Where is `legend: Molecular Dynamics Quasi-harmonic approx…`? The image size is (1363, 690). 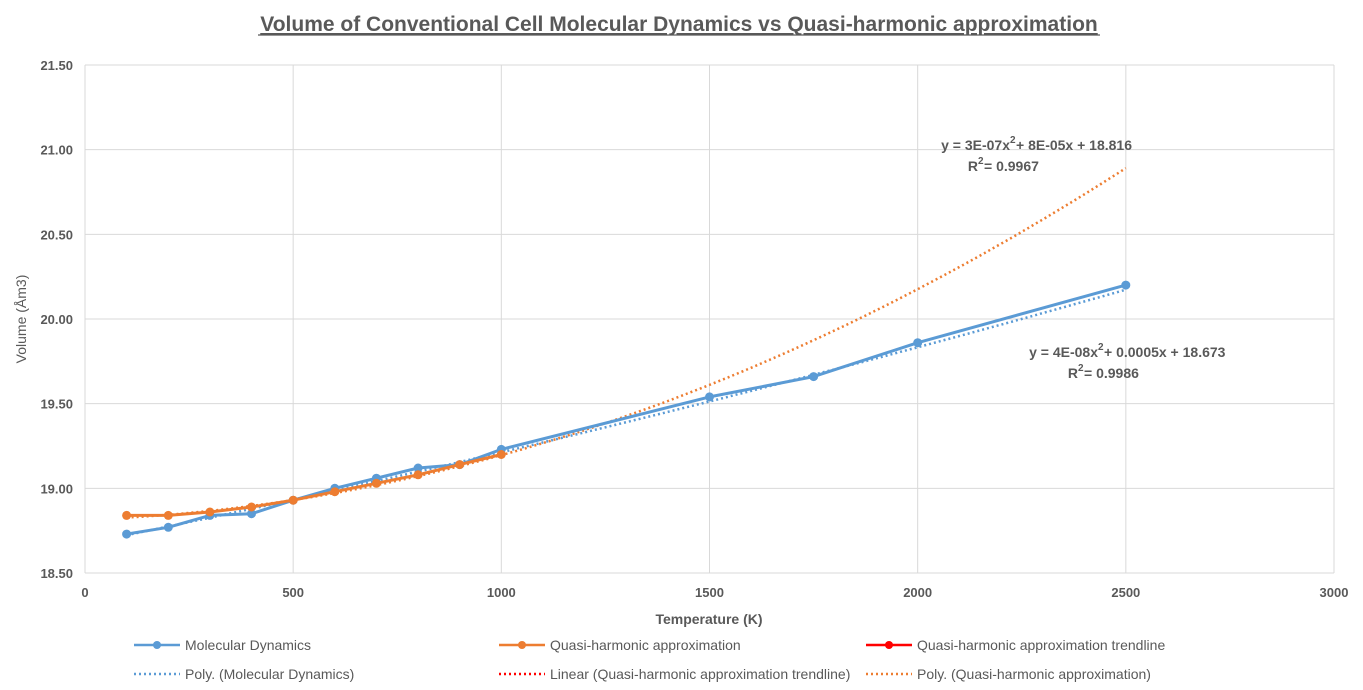
legend: Molecular Dynamics Quasi-harmonic approx… is located at coordinates (649, 659).